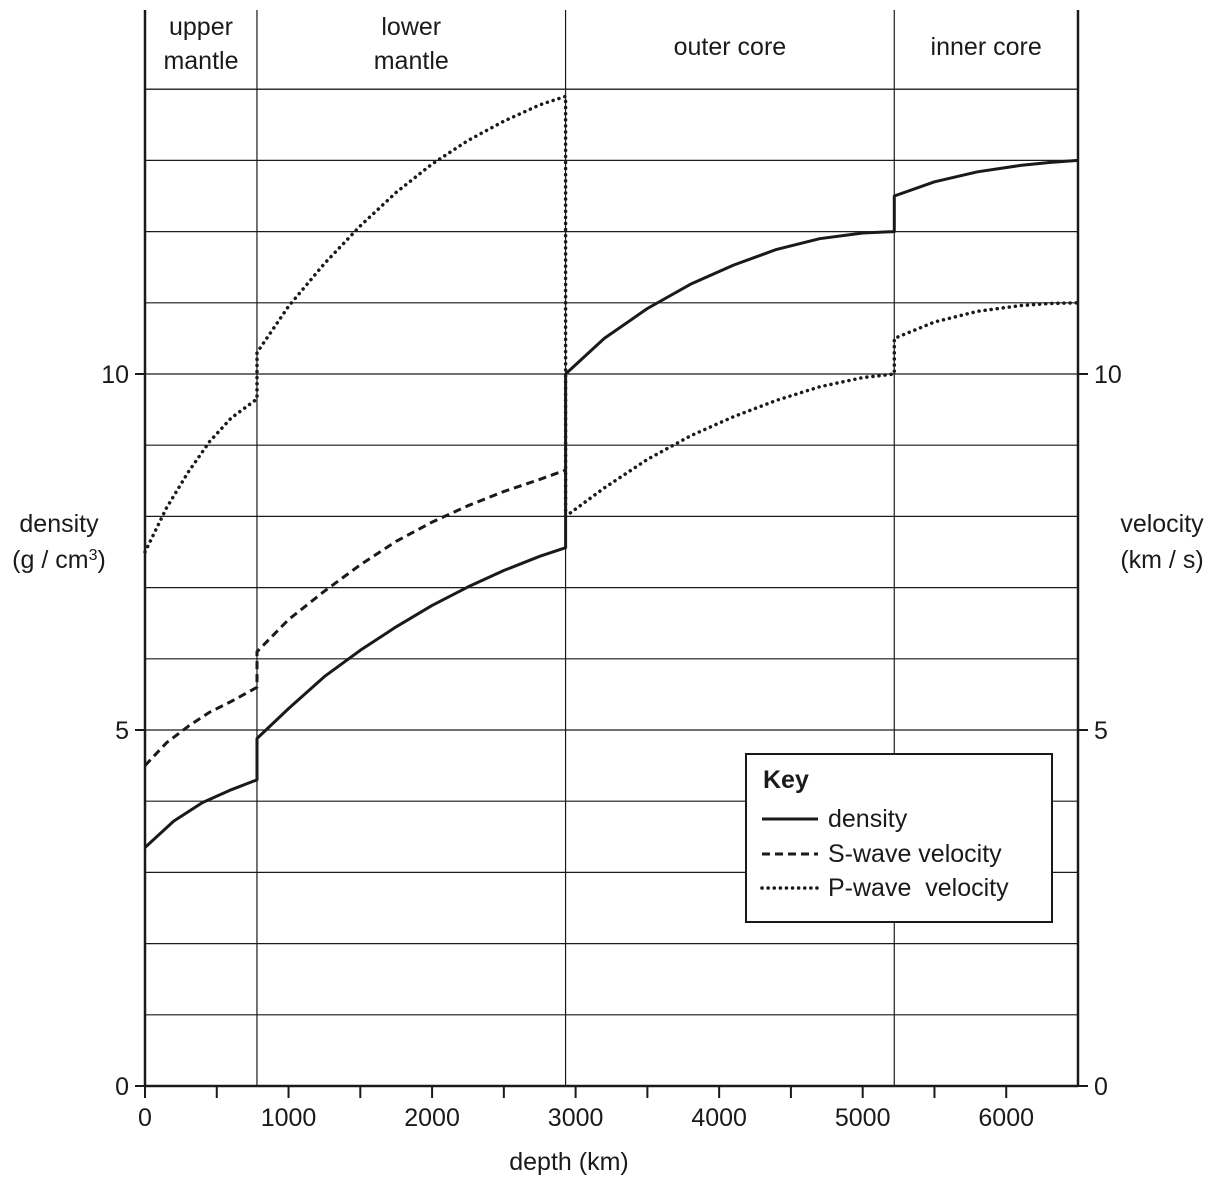  What do you see at coordinates (411, 27) in the screenshot?
I see `region-label-1-0: lower` at bounding box center [411, 27].